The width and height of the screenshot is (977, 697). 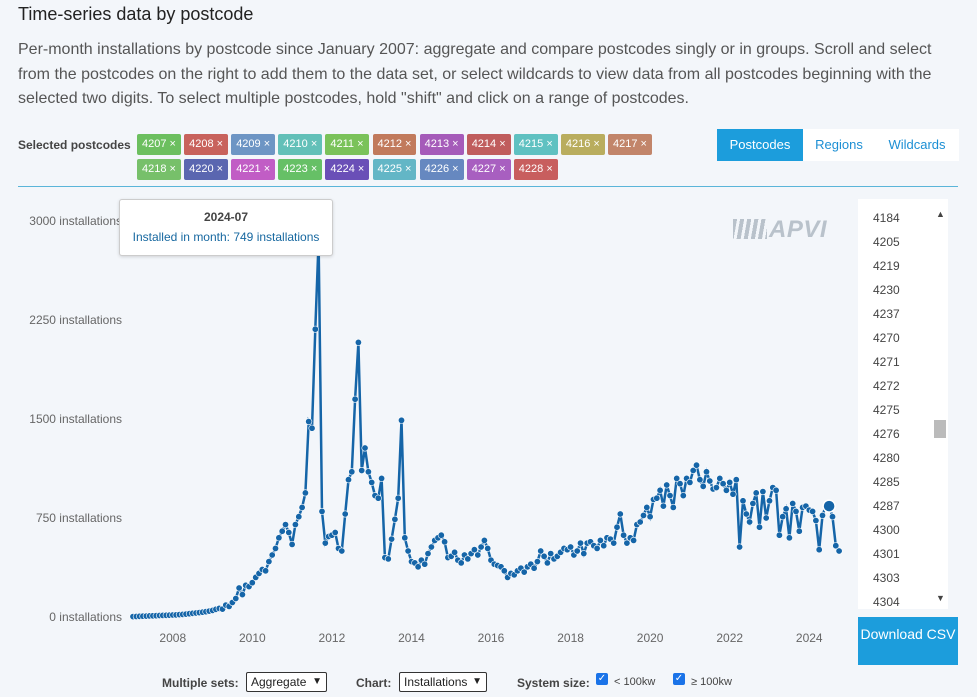 I want to click on postcode-tag: 4216 ×, so click(x=582, y=144).